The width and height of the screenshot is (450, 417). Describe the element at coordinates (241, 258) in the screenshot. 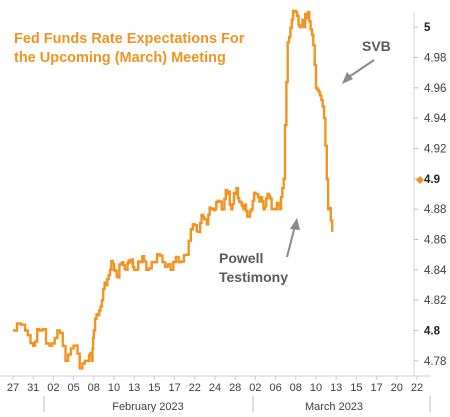

I see `annotation-powell-label-line-1: Powell` at that location.